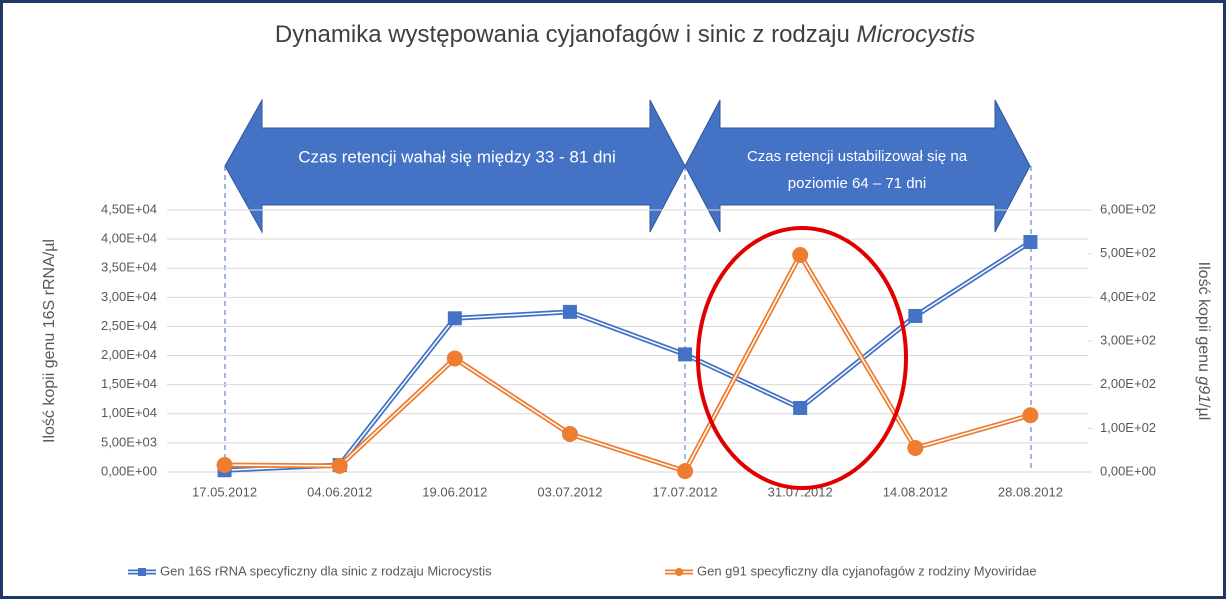 The width and height of the screenshot is (1226, 604). Describe the element at coordinates (129, 470) in the screenshot. I see `y-tick-label: 0,00E+00` at that location.